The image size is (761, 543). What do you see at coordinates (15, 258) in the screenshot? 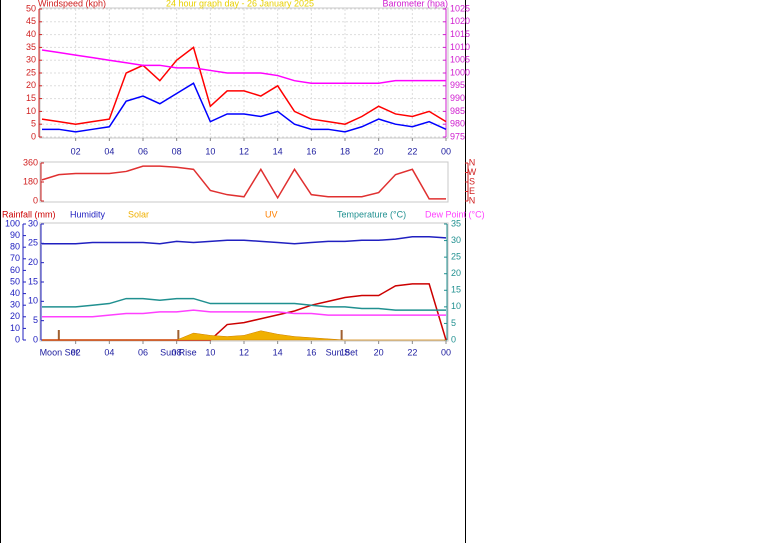
I see `y-tick-label: 70` at bounding box center [15, 258].